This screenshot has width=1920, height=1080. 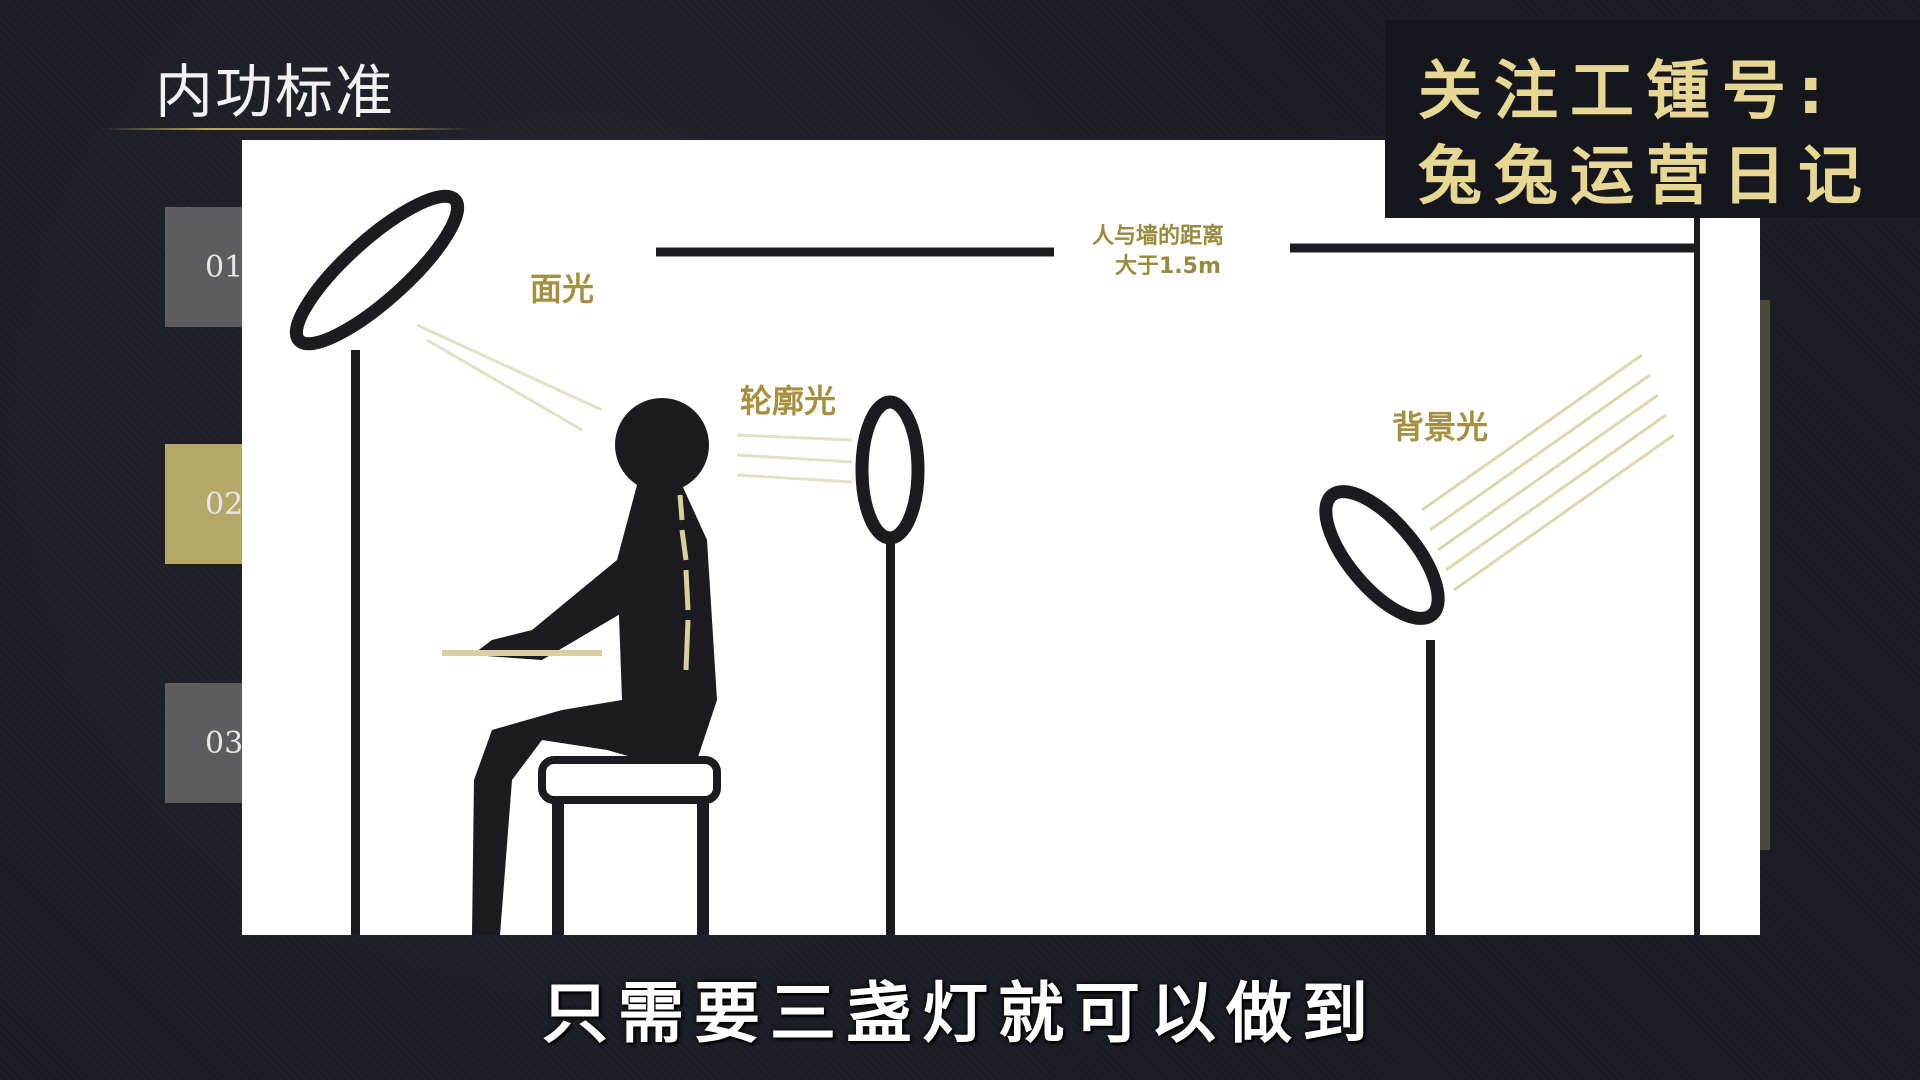 I want to click on step-tab-label: 03, so click(x=224, y=743).